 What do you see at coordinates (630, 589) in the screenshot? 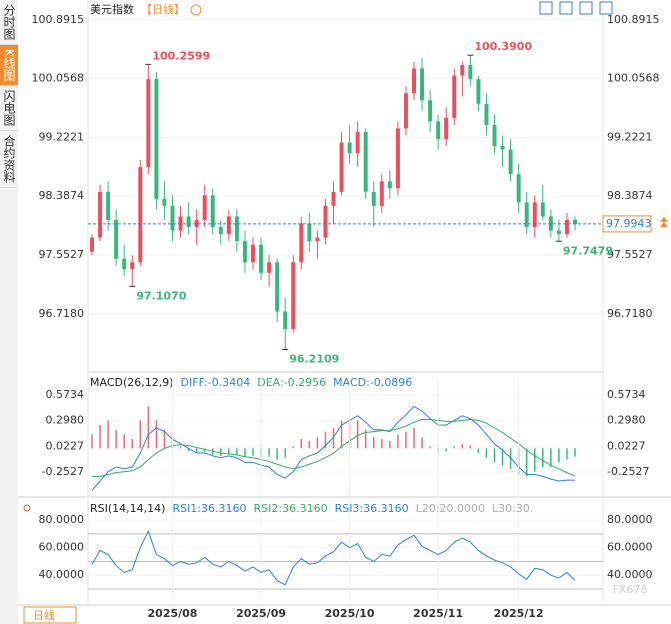
I see `watermark: FX678` at bounding box center [630, 589].